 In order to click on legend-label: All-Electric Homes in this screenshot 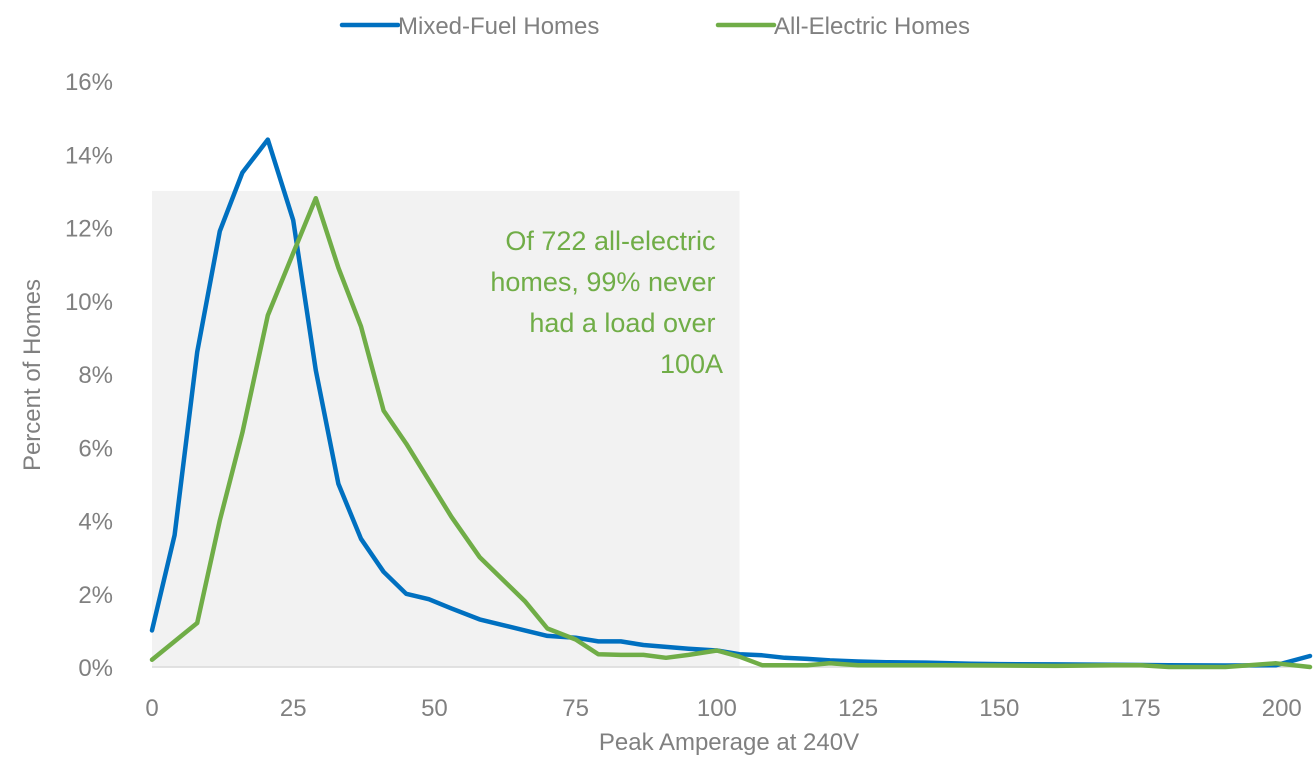, I will do `click(872, 26)`.